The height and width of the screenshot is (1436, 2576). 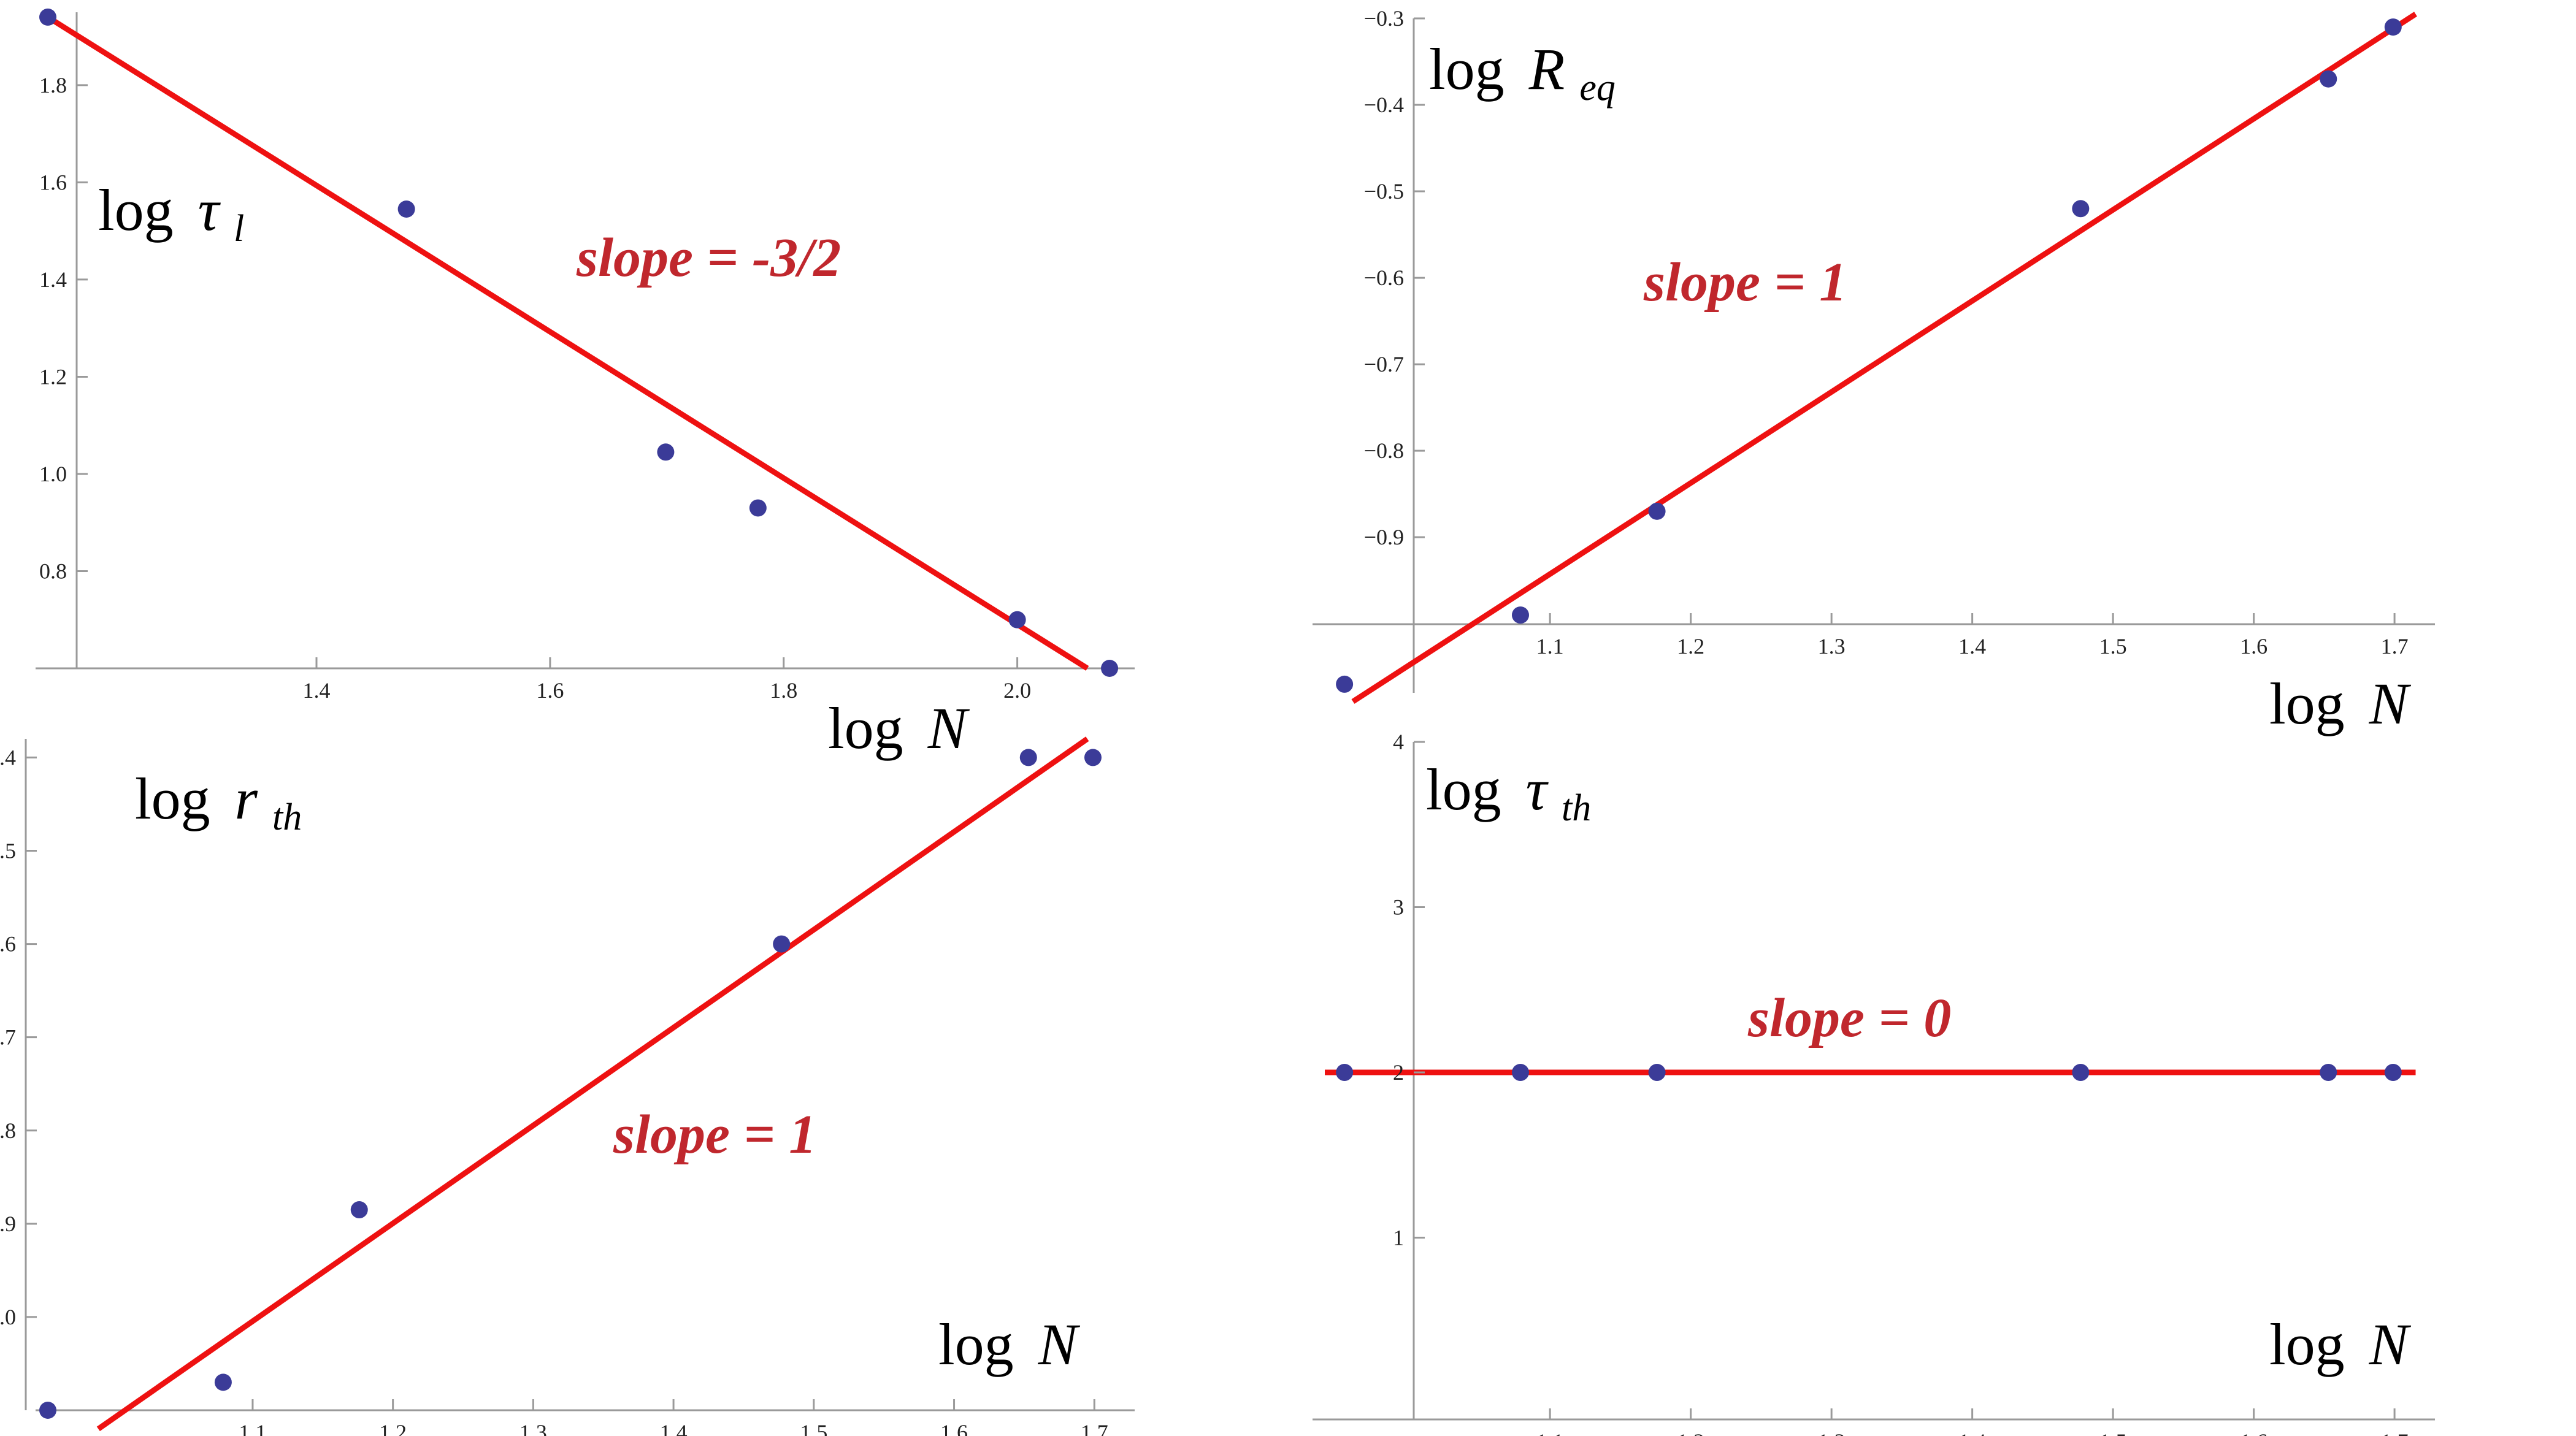 What do you see at coordinates (1384, 364) in the screenshot?
I see `y-tick-label: −0.7` at bounding box center [1384, 364].